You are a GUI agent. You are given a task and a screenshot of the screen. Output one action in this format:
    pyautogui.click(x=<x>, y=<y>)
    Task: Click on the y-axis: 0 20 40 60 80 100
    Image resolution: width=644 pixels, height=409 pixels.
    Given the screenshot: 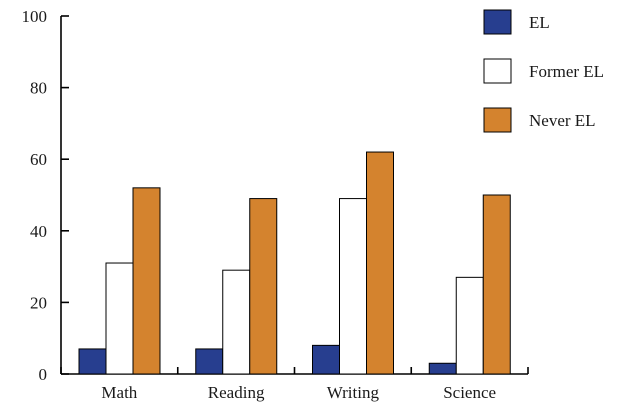 What is the action you would take?
    pyautogui.click(x=45, y=195)
    